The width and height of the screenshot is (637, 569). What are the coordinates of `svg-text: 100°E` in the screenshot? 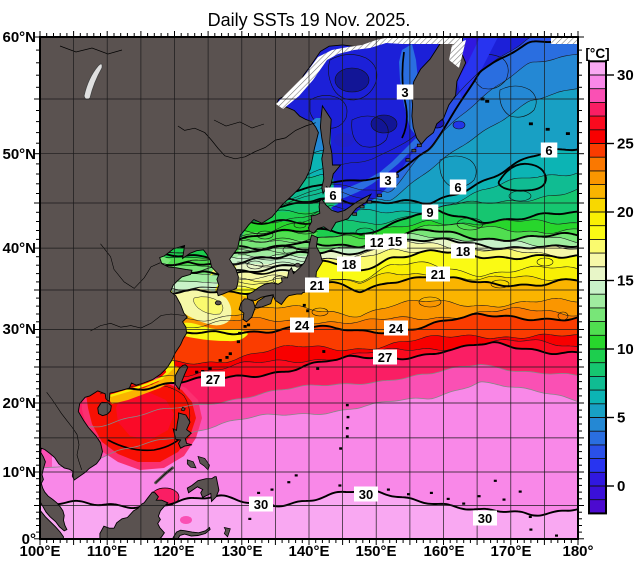 It's located at (39, 551).